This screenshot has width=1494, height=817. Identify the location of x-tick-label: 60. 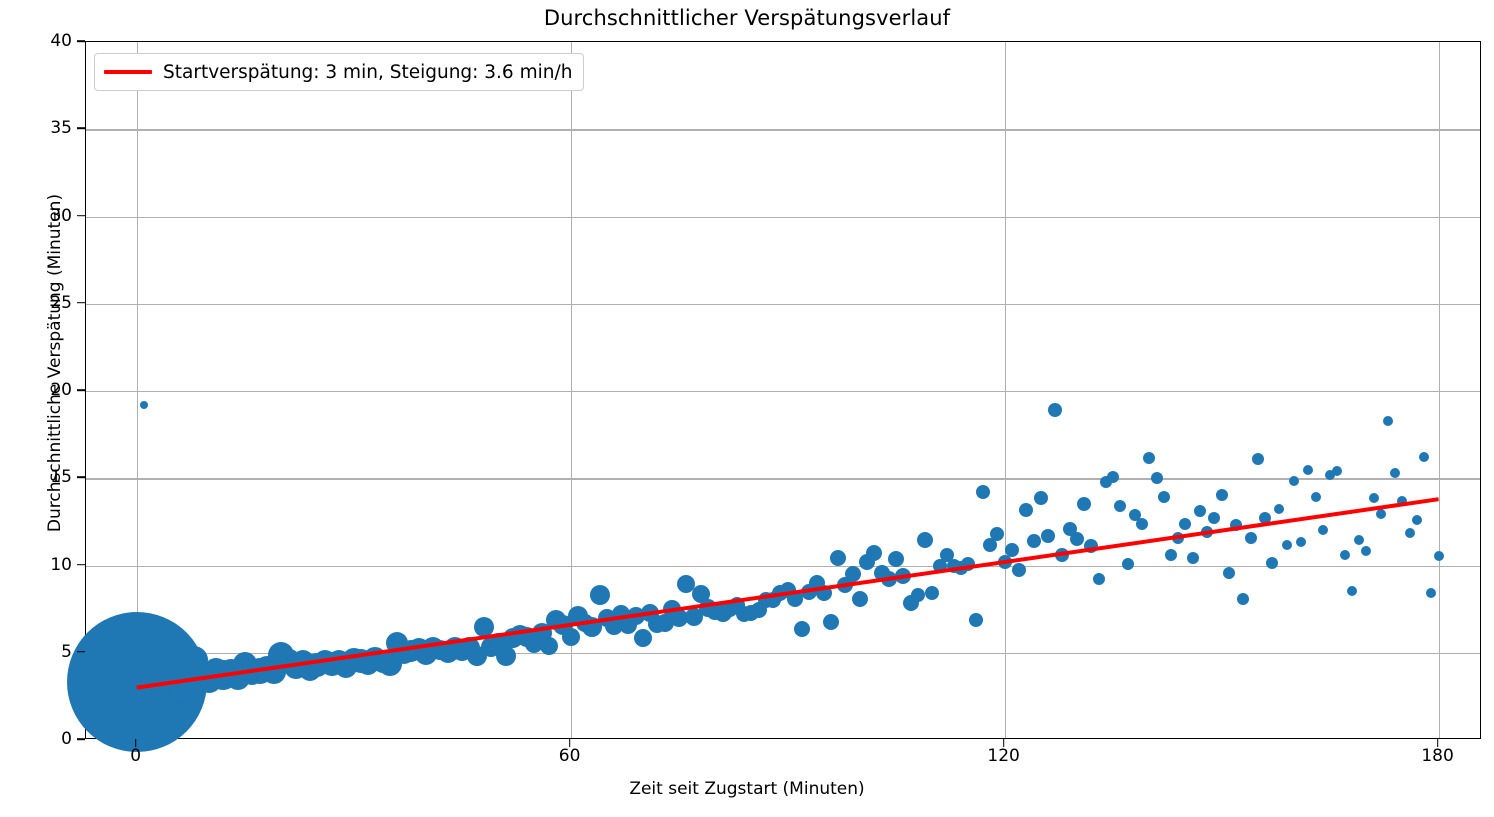
(569, 756).